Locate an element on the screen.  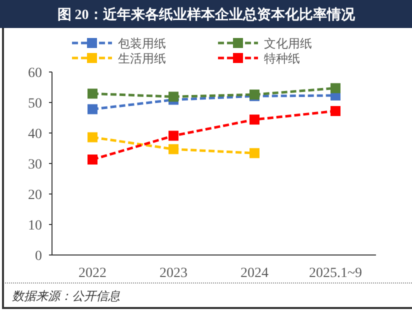
source-note: 数据来源：公开信息 is located at coordinates (66, 296).